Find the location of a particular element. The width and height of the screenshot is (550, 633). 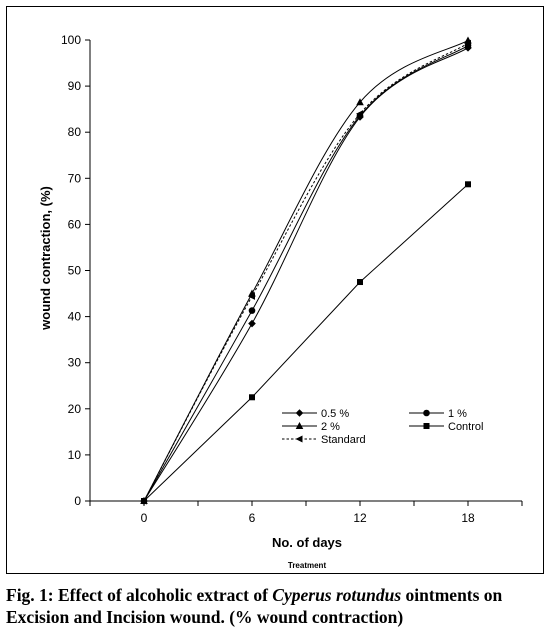

y-tick-label: 80 is located at coordinates (75, 132).